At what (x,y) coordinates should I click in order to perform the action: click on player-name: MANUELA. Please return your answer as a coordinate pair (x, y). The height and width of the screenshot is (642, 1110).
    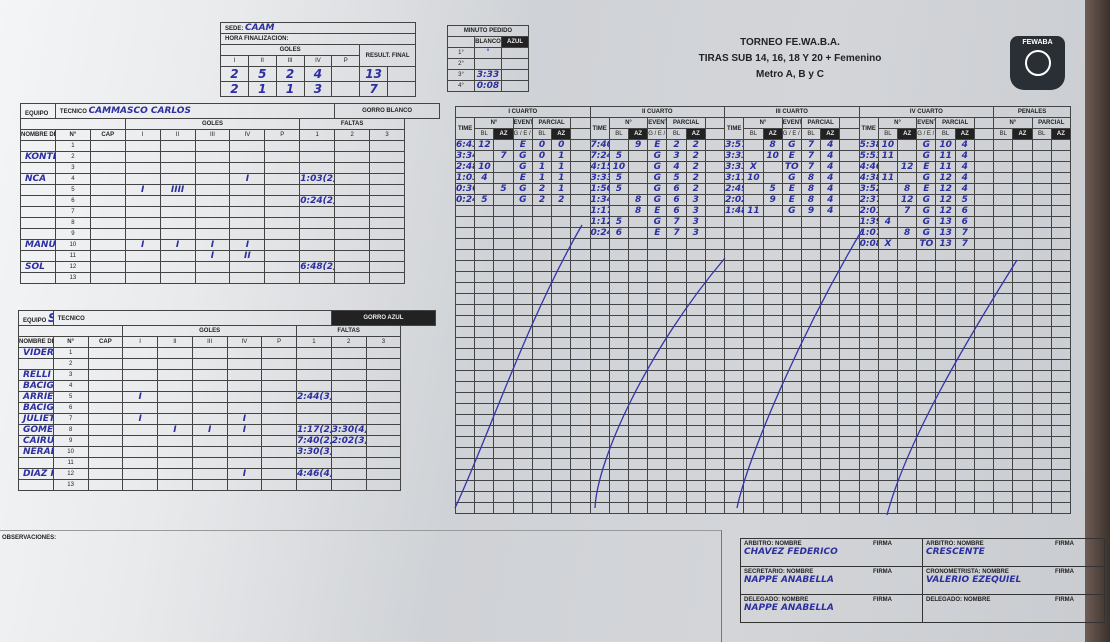
    Looking at the image, I should click on (38, 245).